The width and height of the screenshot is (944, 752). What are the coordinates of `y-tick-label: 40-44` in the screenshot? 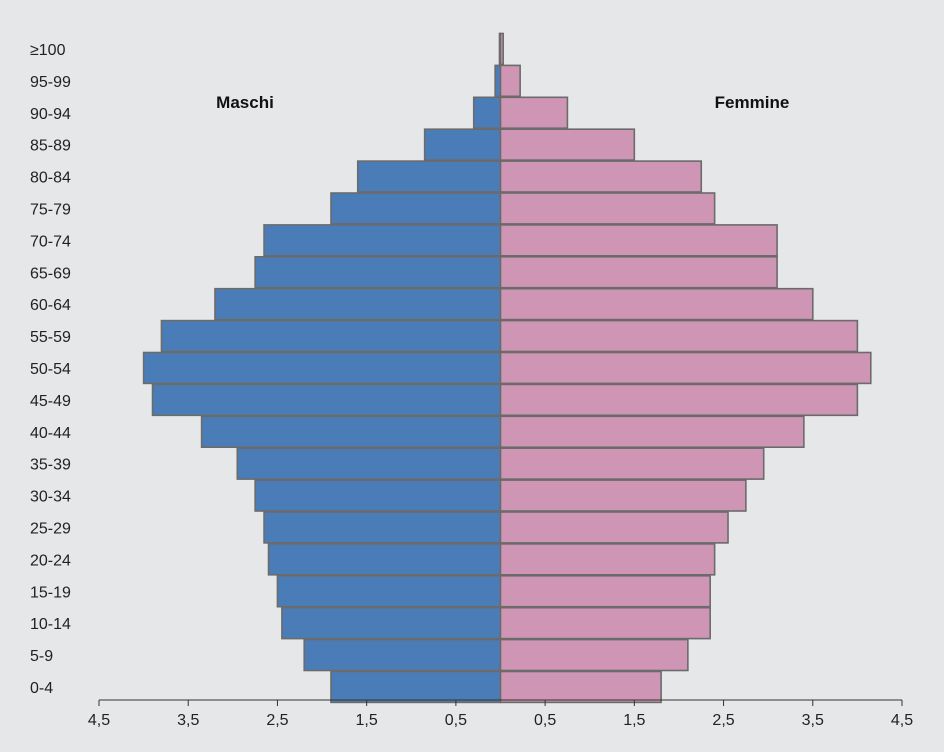 It's located at (50, 433).